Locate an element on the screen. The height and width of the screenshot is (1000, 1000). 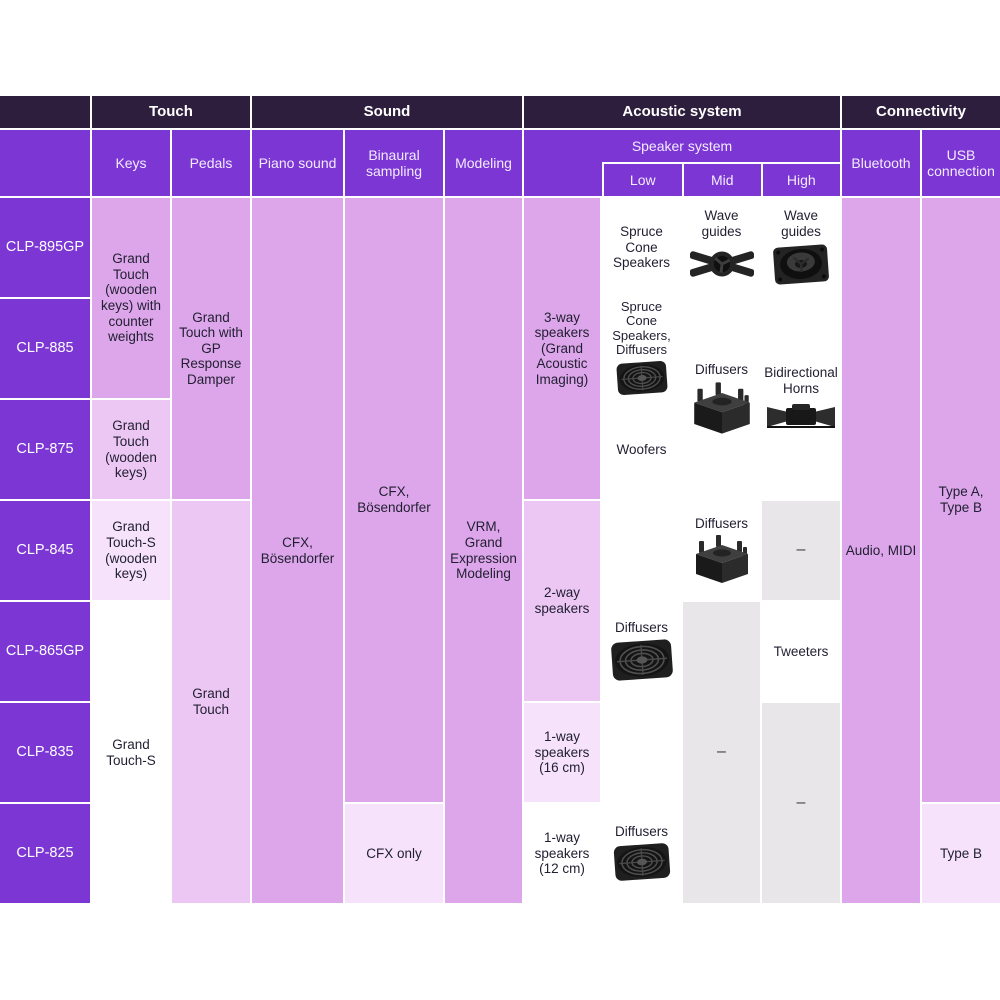
bidirectional-horn-icon is located at coordinates (801, 415).